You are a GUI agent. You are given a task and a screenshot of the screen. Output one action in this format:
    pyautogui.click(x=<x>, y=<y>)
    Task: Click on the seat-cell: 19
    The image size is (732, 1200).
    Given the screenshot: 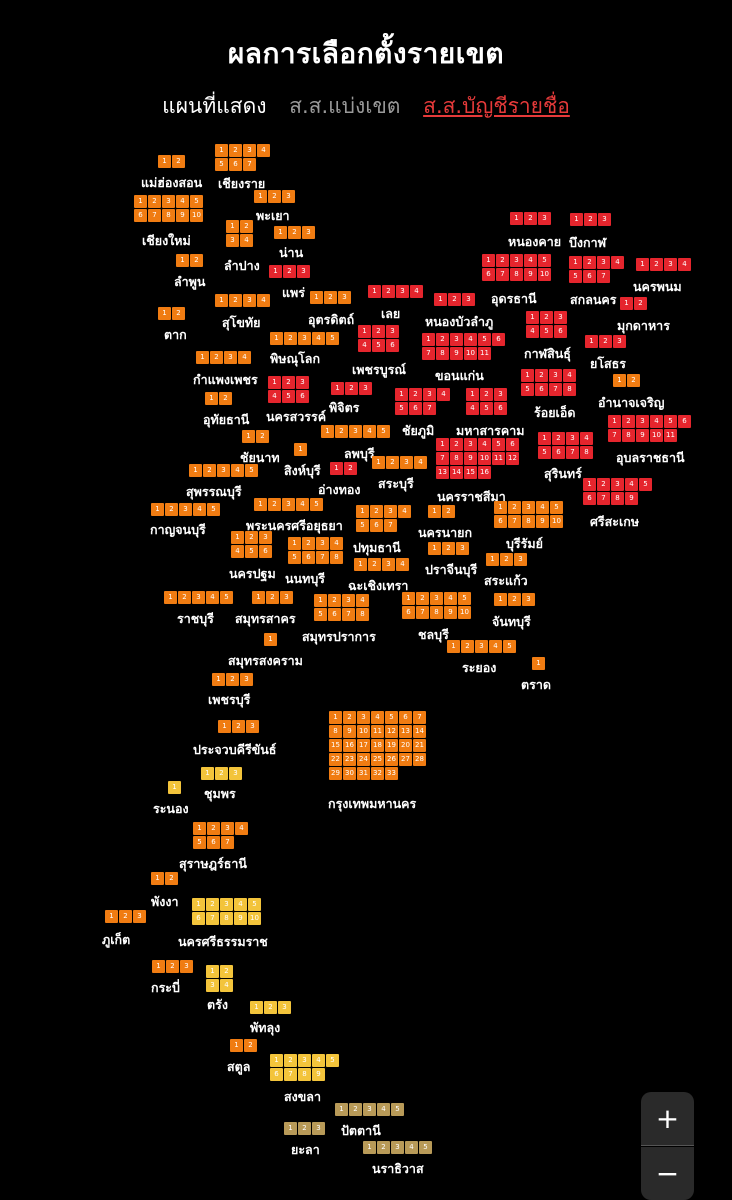 What is the action you would take?
    pyautogui.click(x=391, y=745)
    